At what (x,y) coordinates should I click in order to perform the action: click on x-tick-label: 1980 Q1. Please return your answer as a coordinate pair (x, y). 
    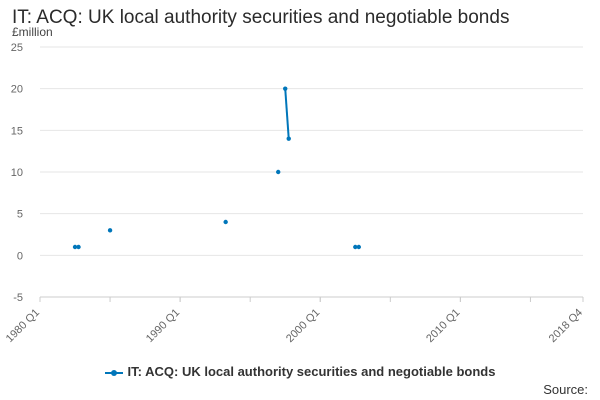
    Looking at the image, I should click on (23, 326).